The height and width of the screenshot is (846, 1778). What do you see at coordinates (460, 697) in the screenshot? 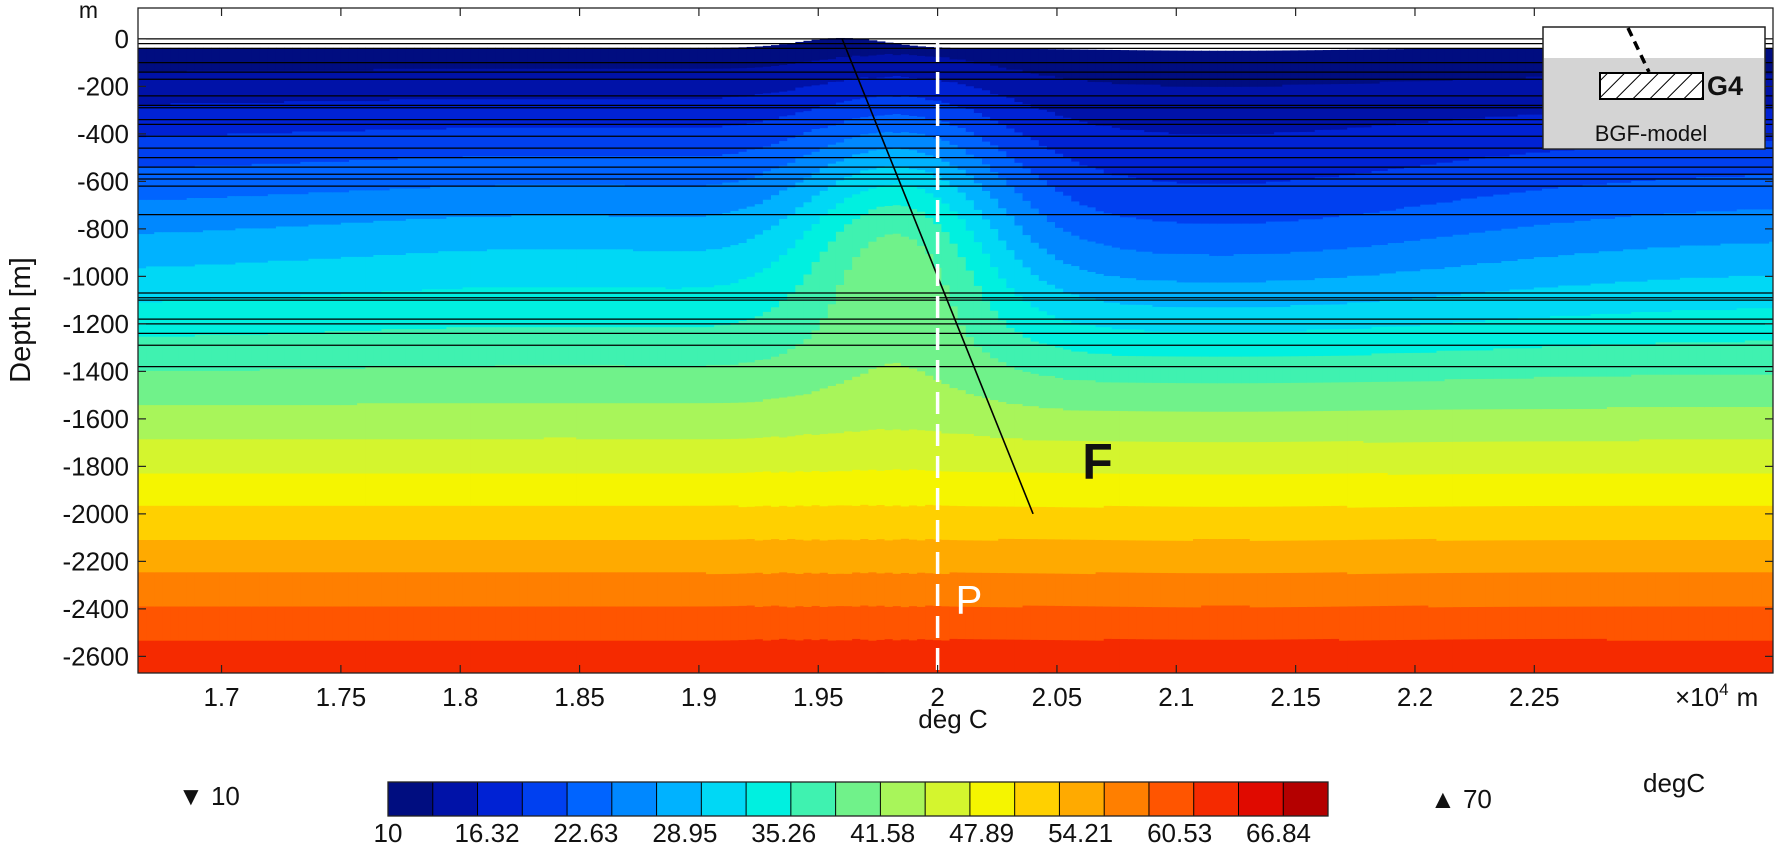
I see `x-tick-label: 1.8` at bounding box center [460, 697].